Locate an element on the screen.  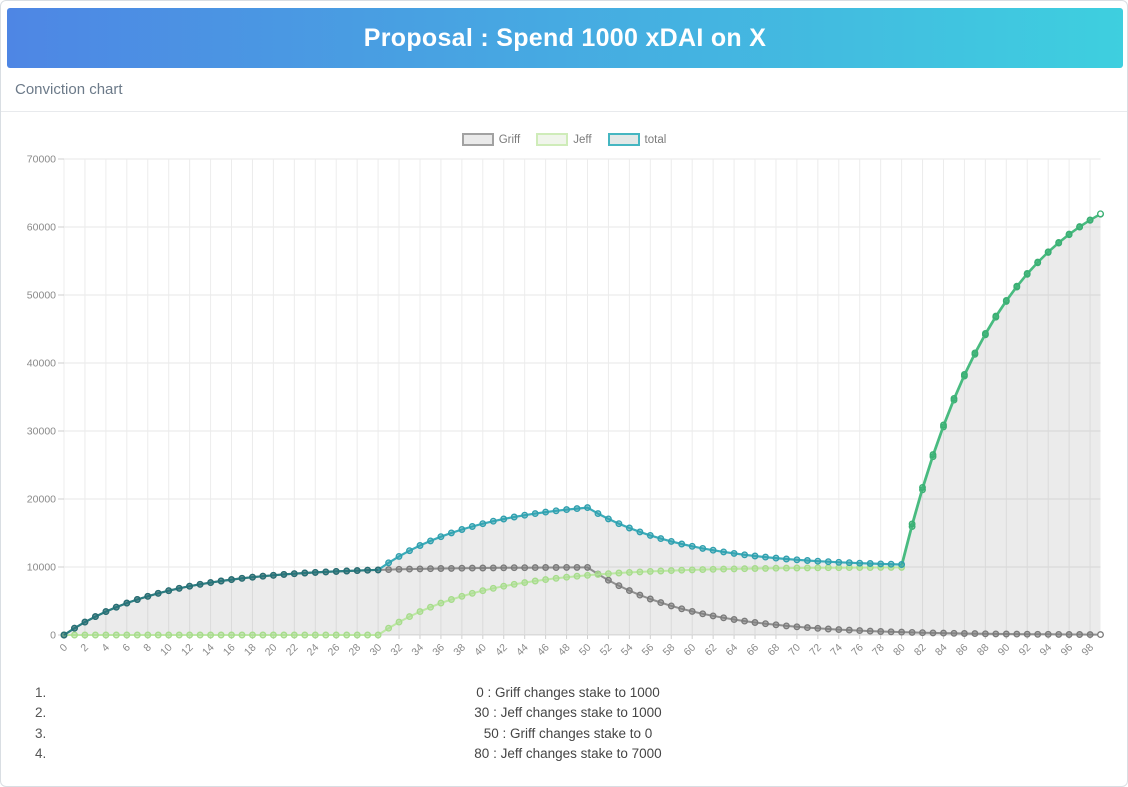
x-tick-label: 20 is located at coordinates (271, 650).